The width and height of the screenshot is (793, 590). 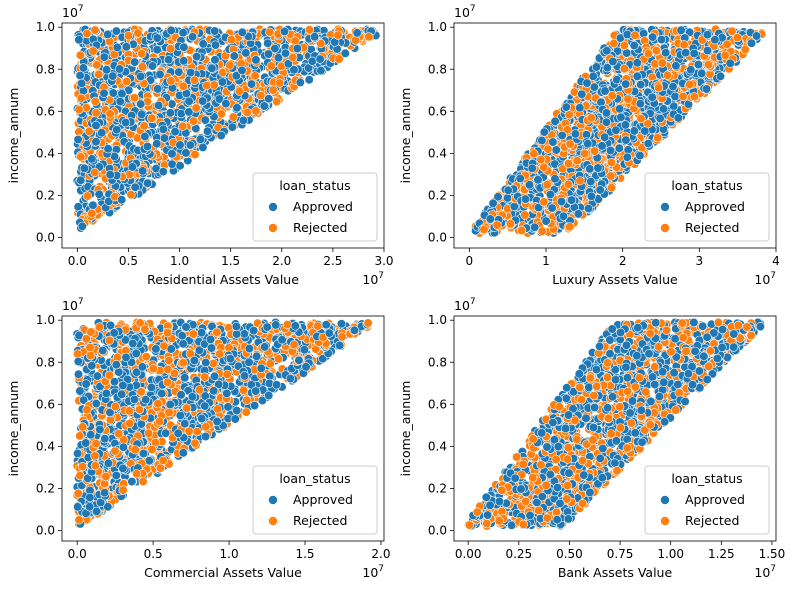 I want to click on x-tick-label: 0.5, so click(x=128, y=261).